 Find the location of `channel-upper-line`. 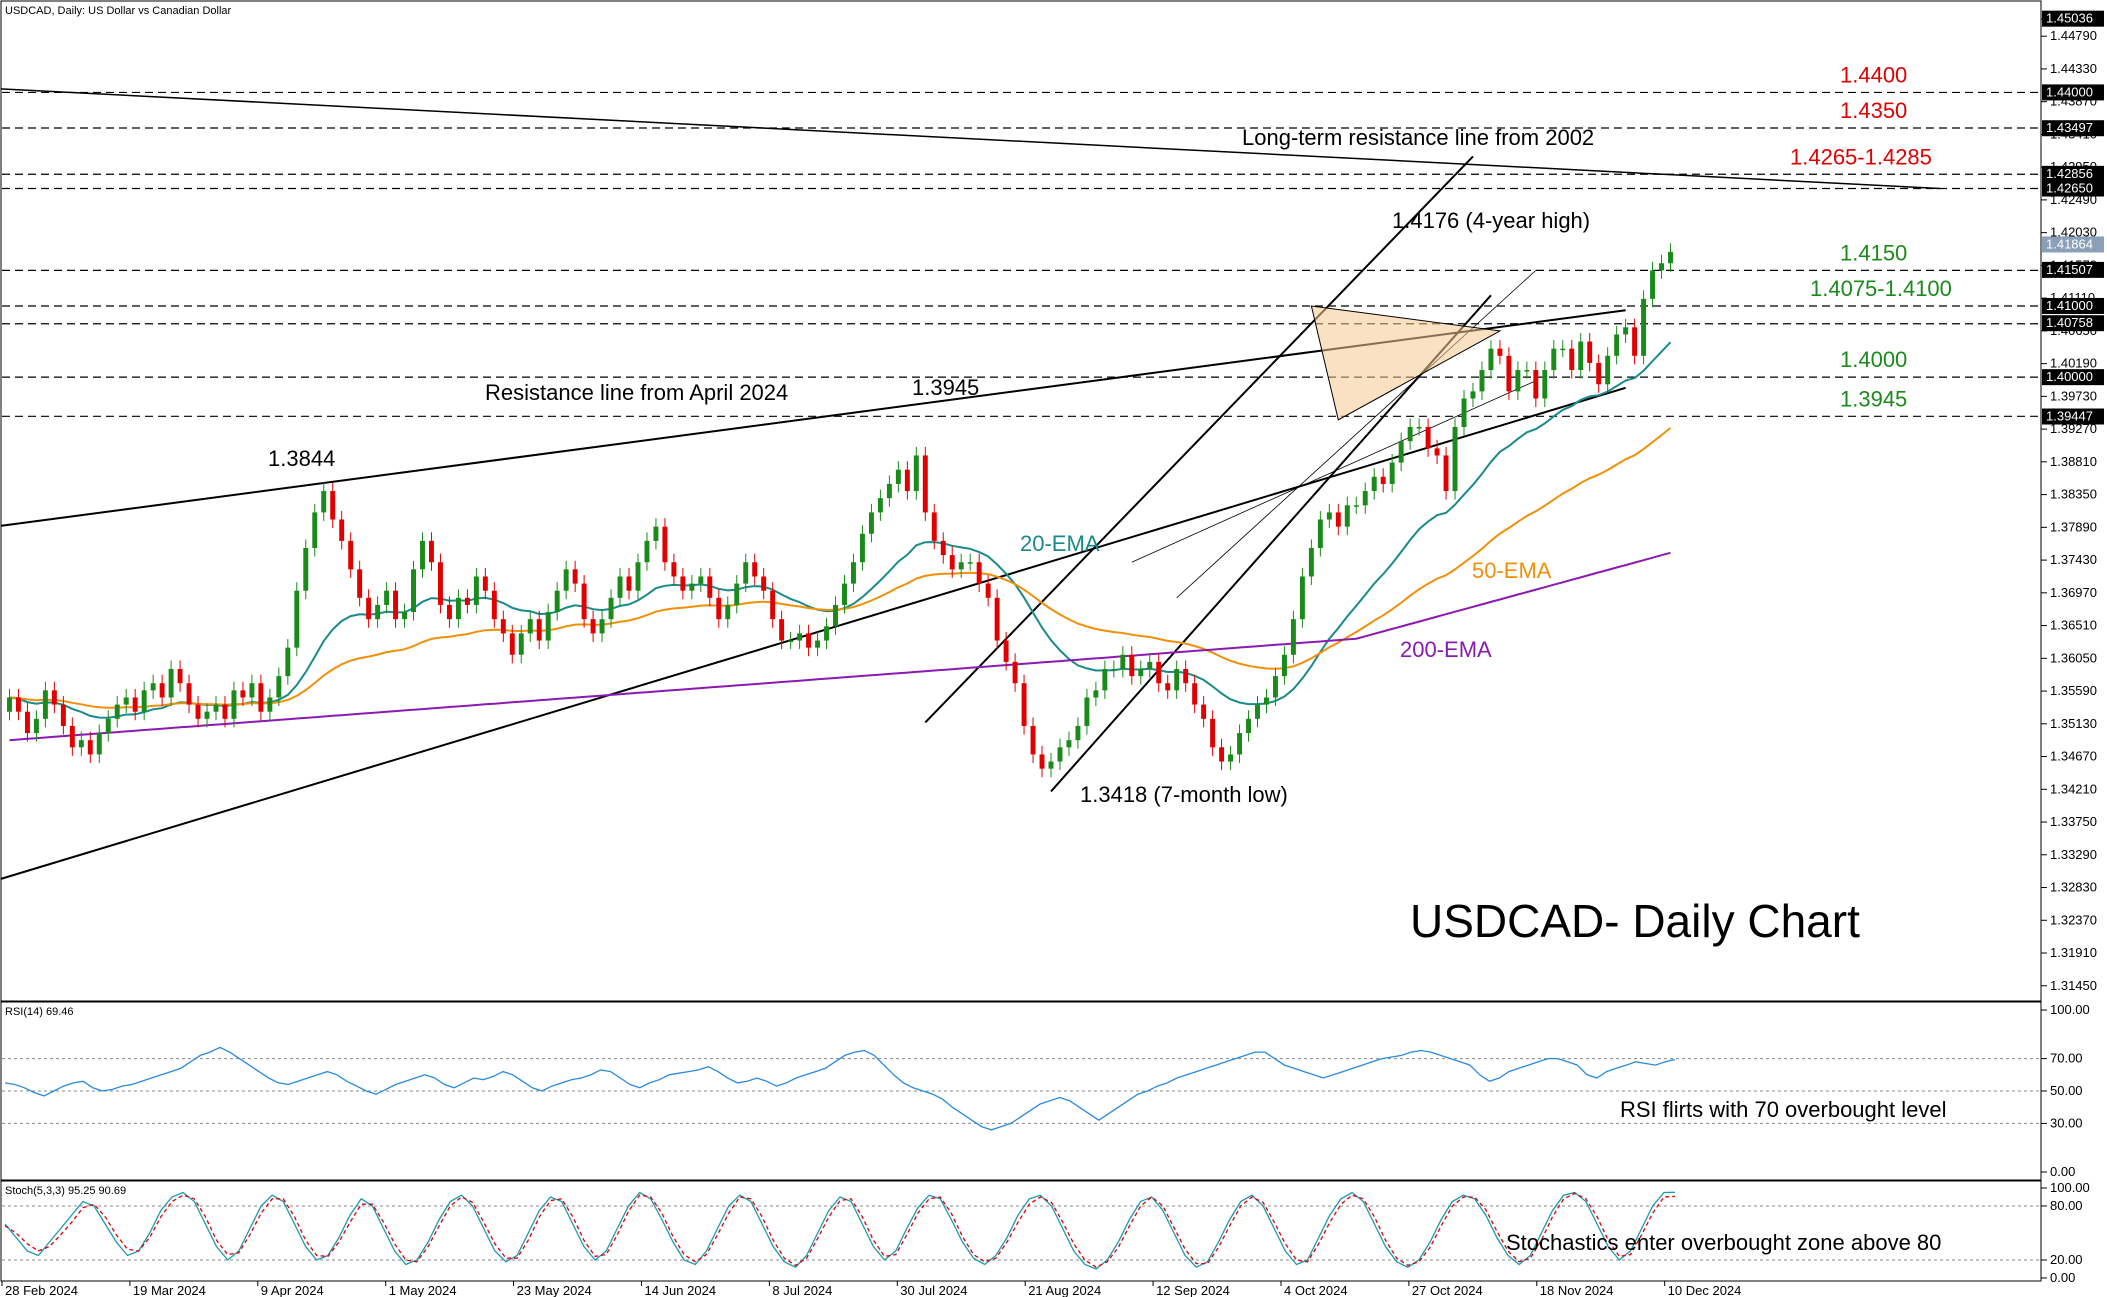

channel-upper-line is located at coordinates (1199, 439).